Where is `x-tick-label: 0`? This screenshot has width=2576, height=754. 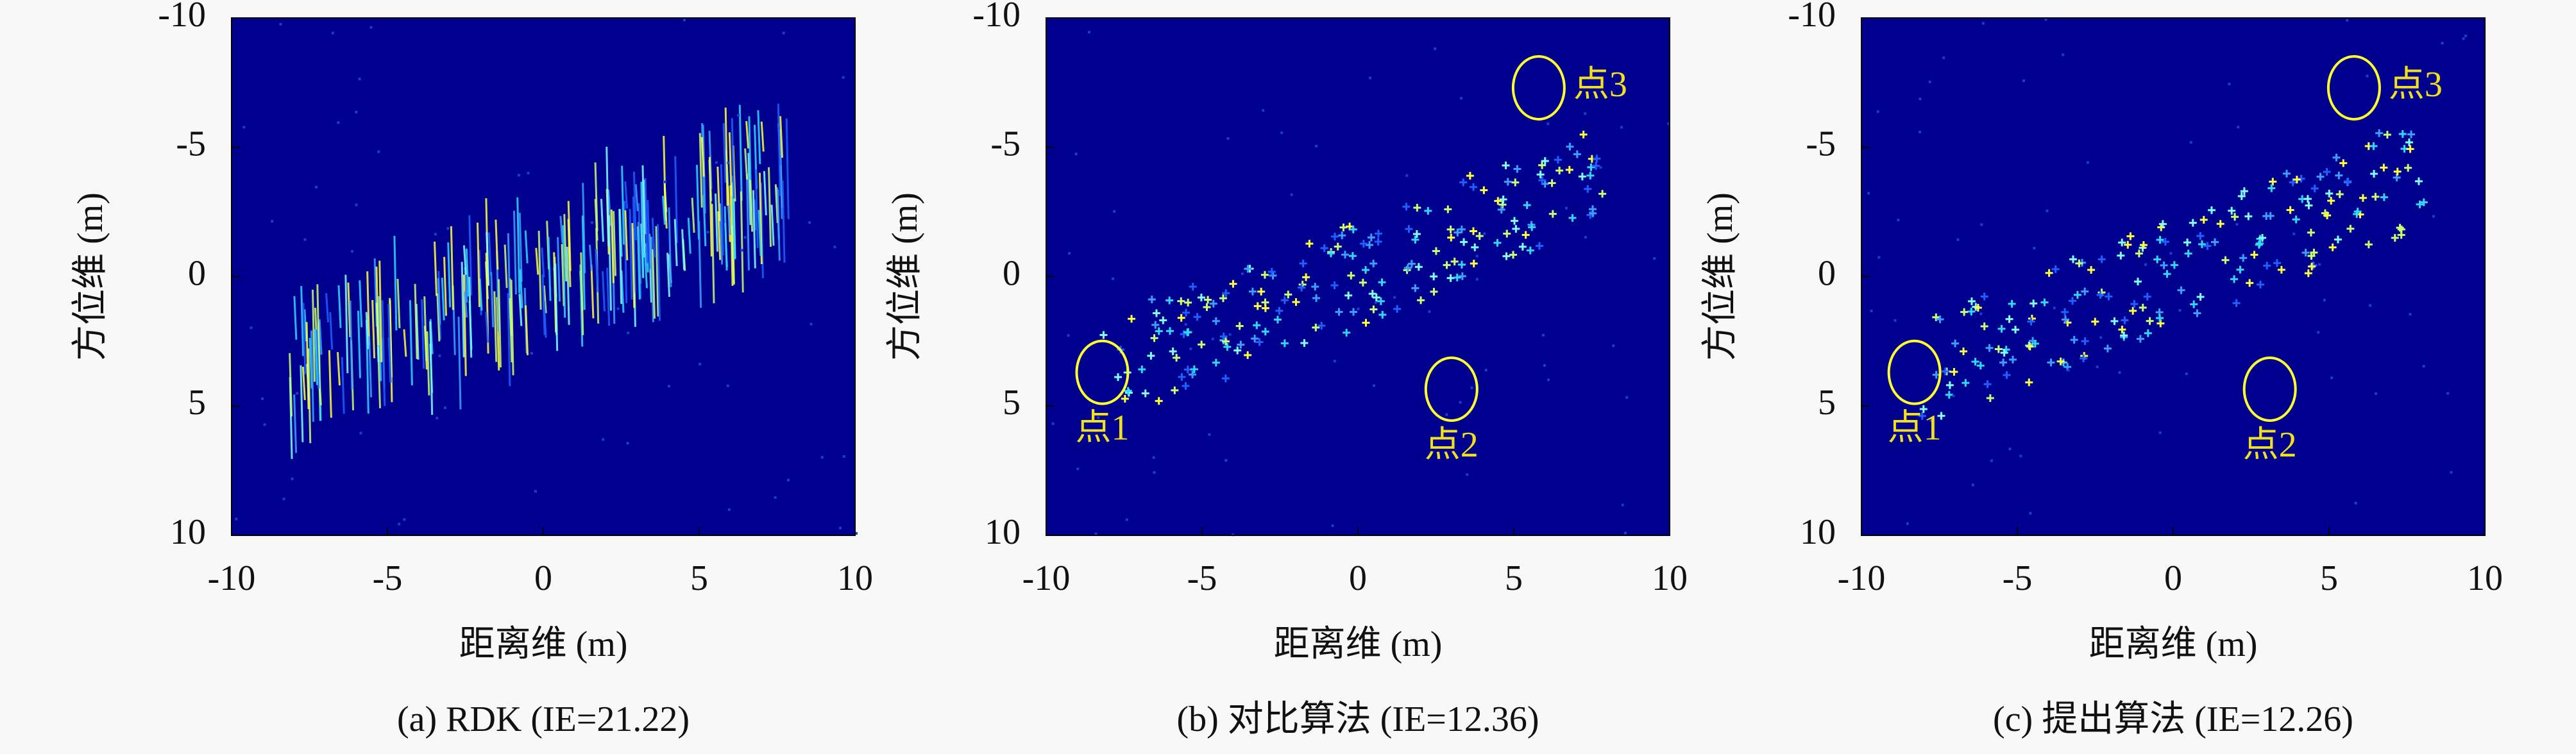 x-tick-label: 0 is located at coordinates (543, 578).